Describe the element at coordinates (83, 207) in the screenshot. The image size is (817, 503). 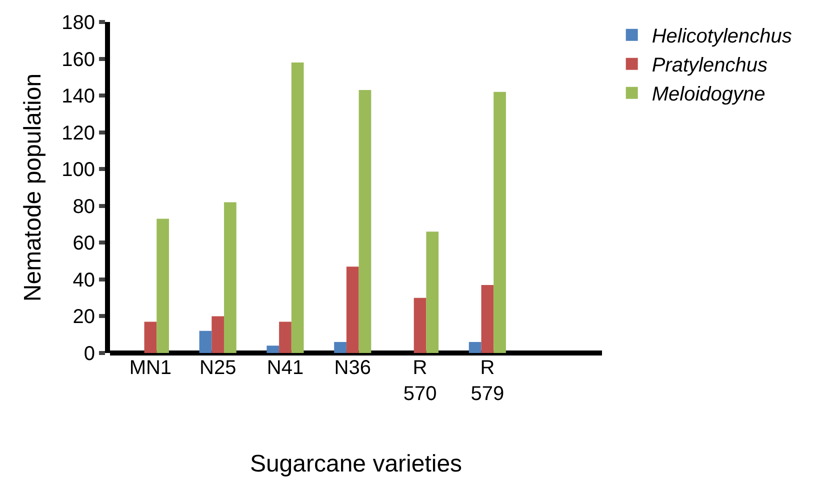
I see `y-tick-label: 80` at that location.